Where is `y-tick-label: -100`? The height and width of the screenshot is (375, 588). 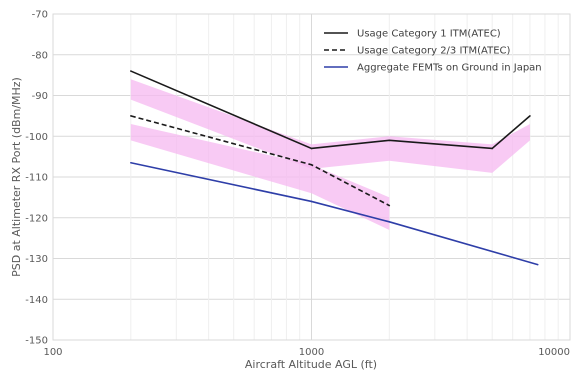
y-tick-label: -100 is located at coordinates (36, 137).